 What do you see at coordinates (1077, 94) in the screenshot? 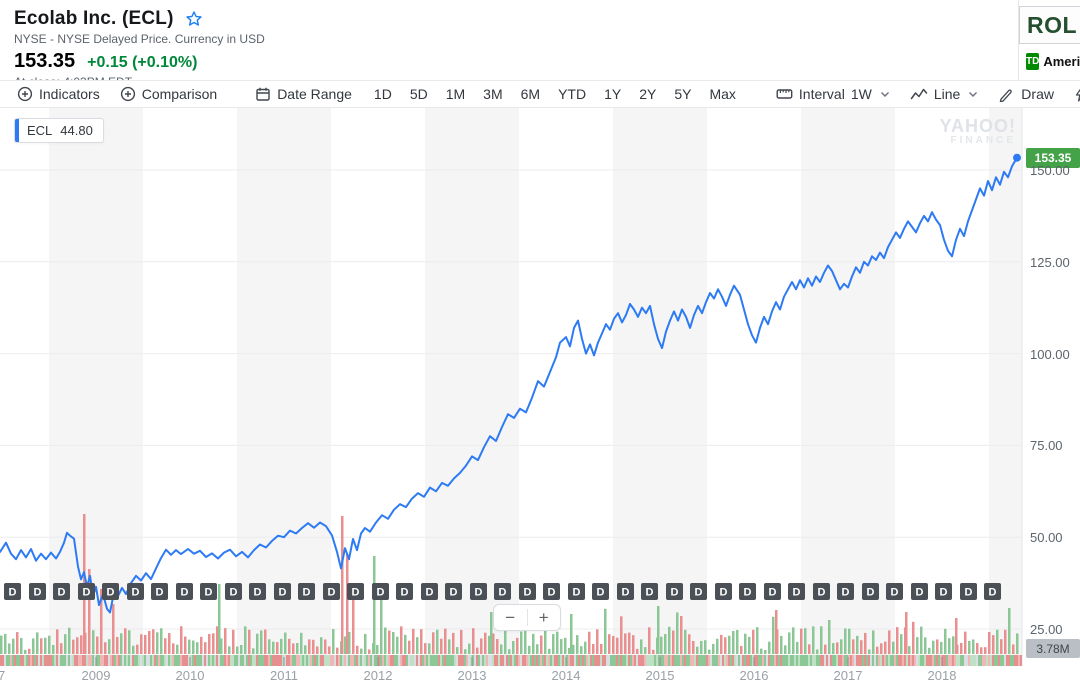
I see `lightning-icon` at bounding box center [1077, 94].